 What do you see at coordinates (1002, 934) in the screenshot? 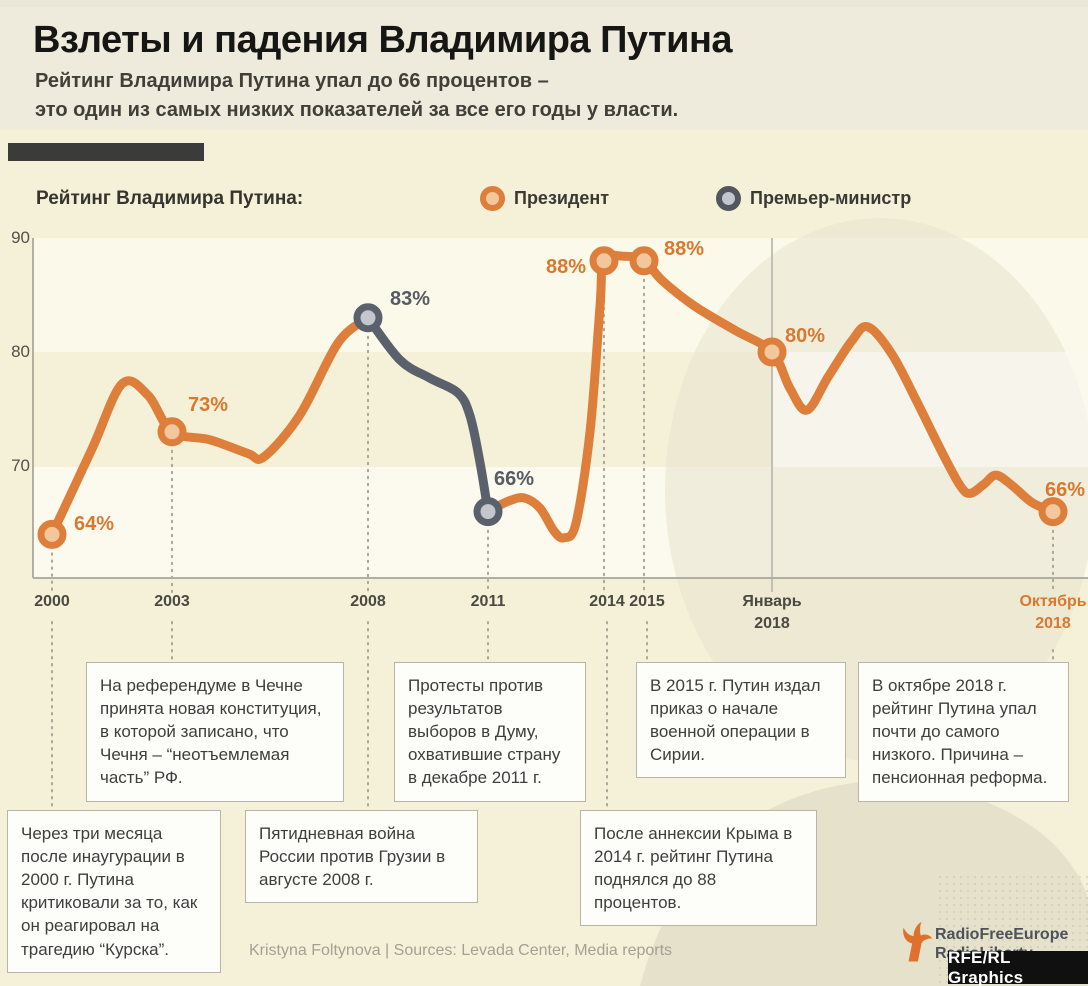
I see `logo-line-1: RadioFreeEurope` at bounding box center [1002, 934].